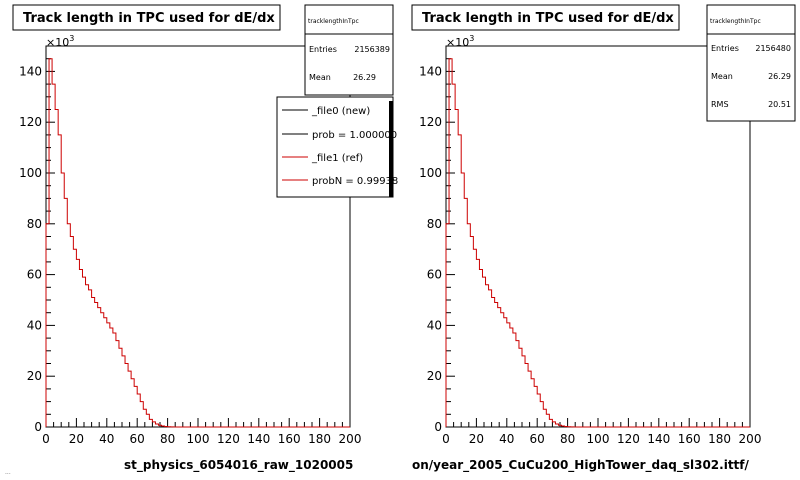 The image size is (800, 480). What do you see at coordinates (30, 71) in the screenshot?
I see `left-y-tick-label-7: 140` at bounding box center [30, 71].